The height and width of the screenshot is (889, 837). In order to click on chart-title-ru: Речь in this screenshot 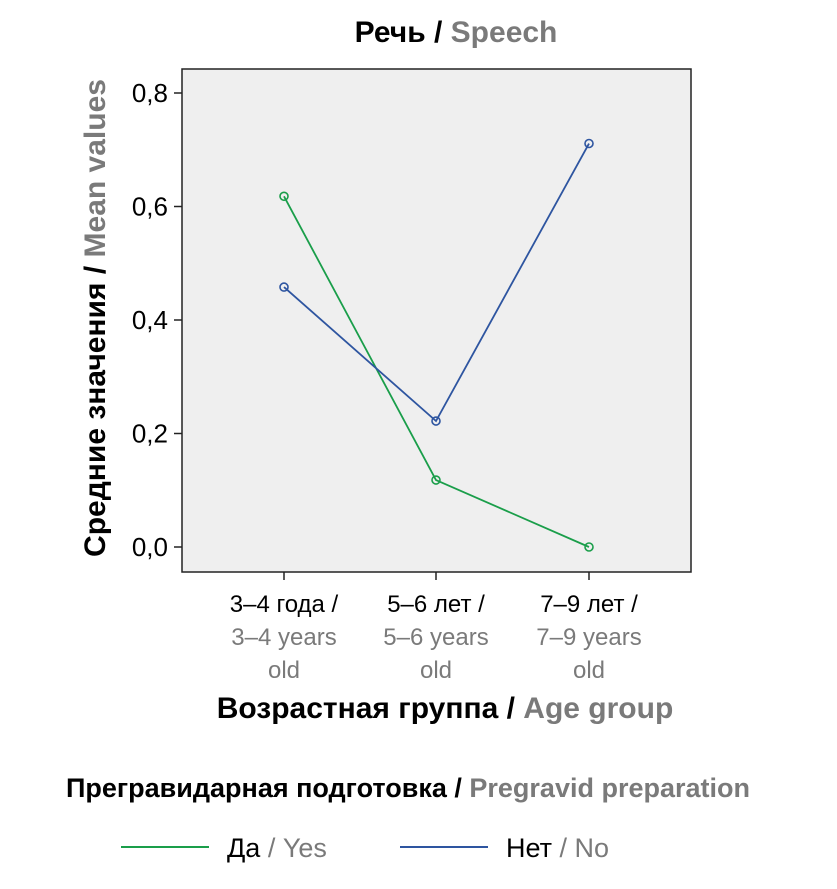, I will do `click(390, 32)`.